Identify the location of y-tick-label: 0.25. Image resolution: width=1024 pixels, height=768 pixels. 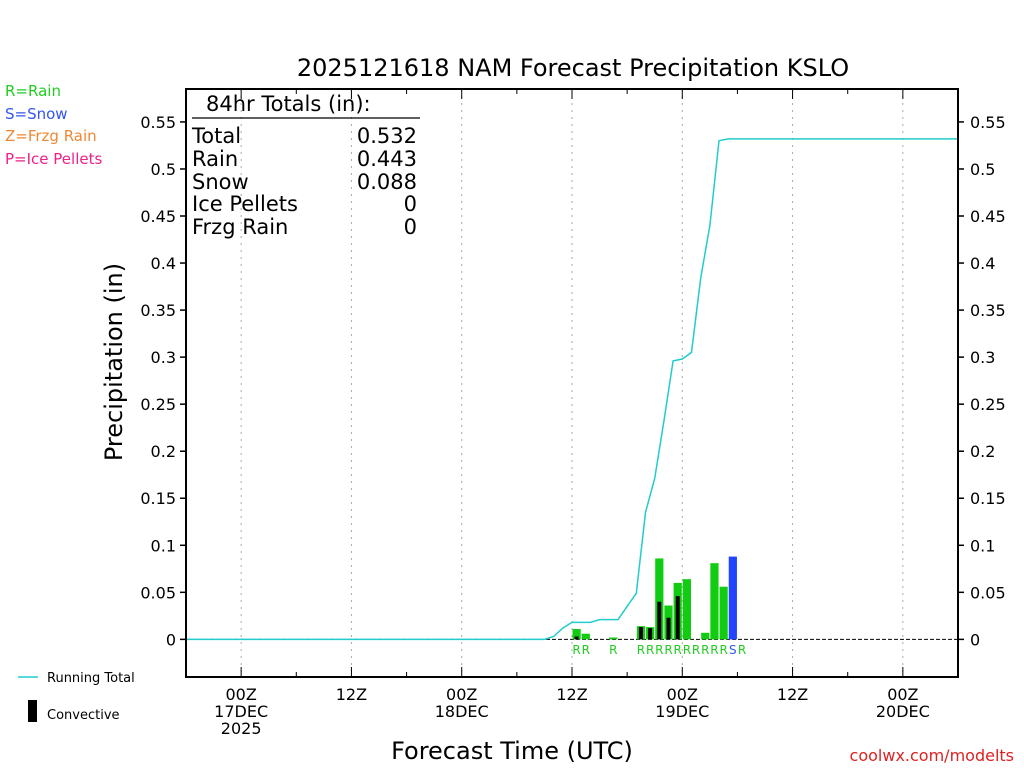
(158, 404).